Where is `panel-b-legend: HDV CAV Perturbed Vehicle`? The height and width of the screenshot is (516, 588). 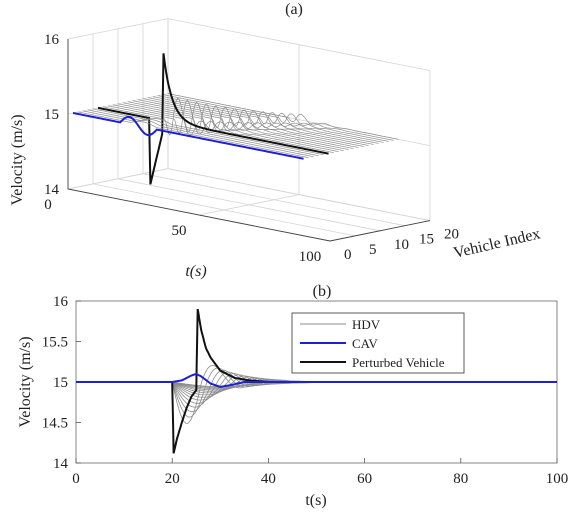 panel-b-legend: HDV CAV Perturbed Vehicle is located at coordinates (378, 343).